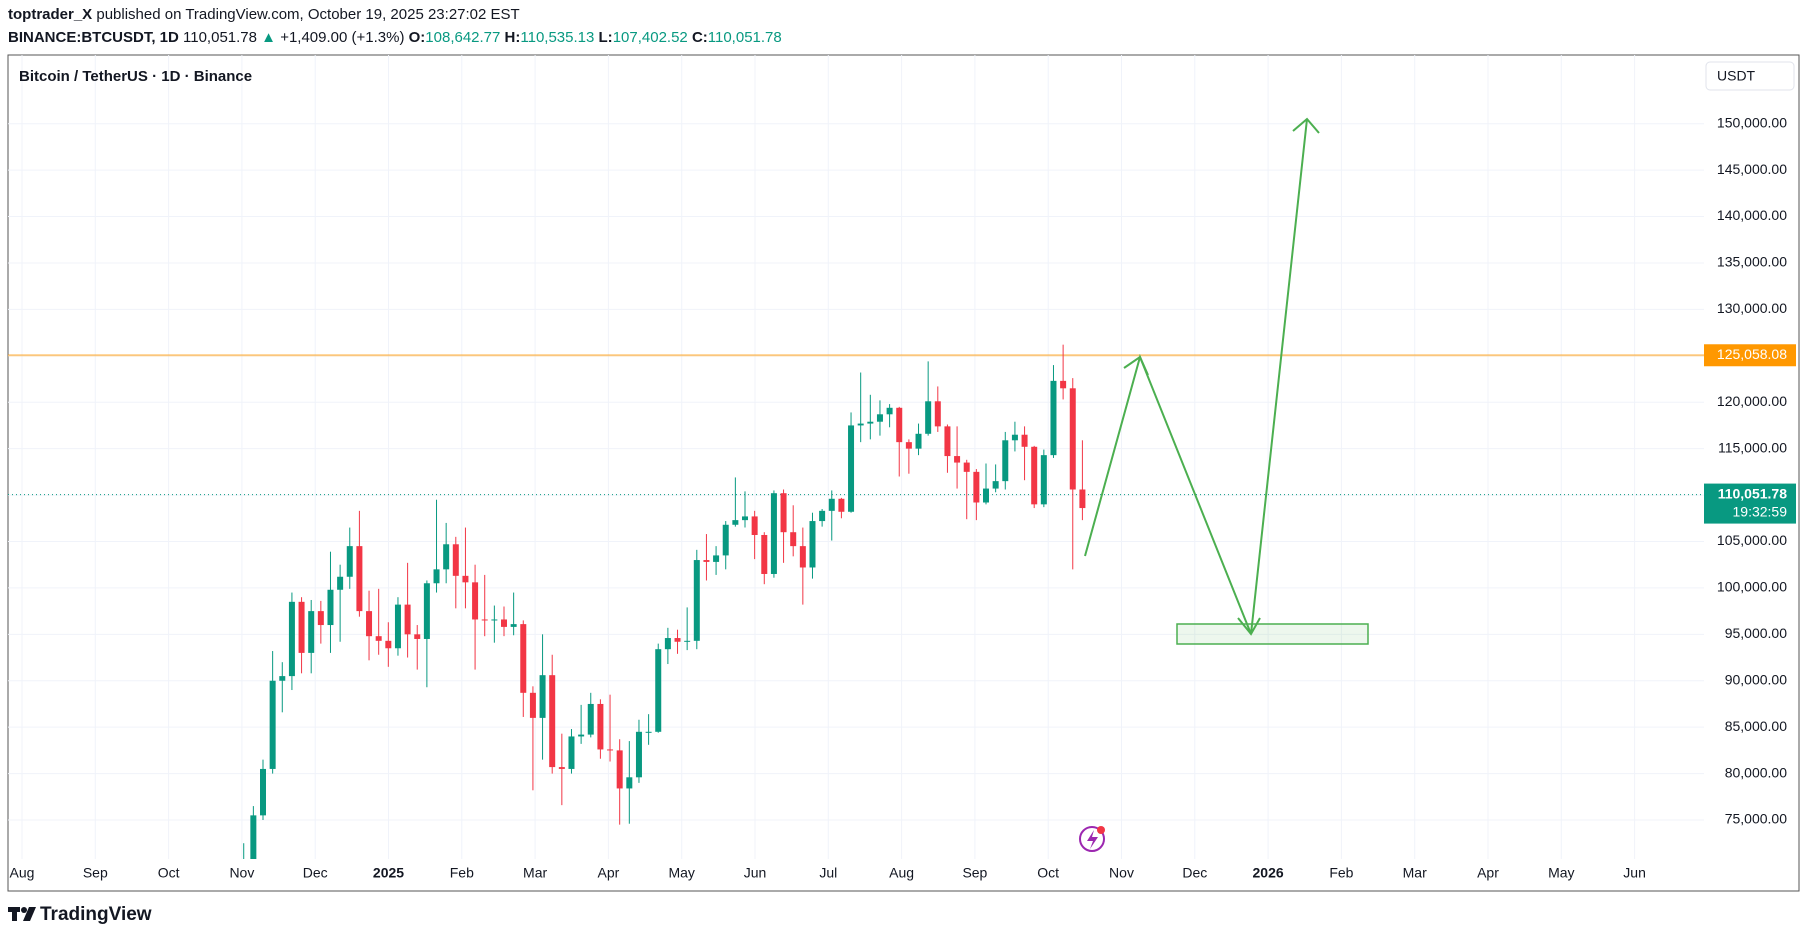 The height and width of the screenshot is (938, 1806). Describe the element at coordinates (1752, 401) in the screenshot. I see `y-tick-label: 120,000.00` at that location.